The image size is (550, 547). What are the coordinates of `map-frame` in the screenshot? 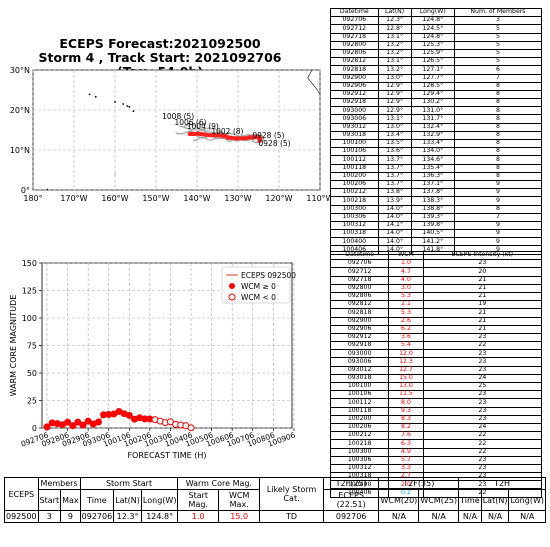 It's located at (176, 130).